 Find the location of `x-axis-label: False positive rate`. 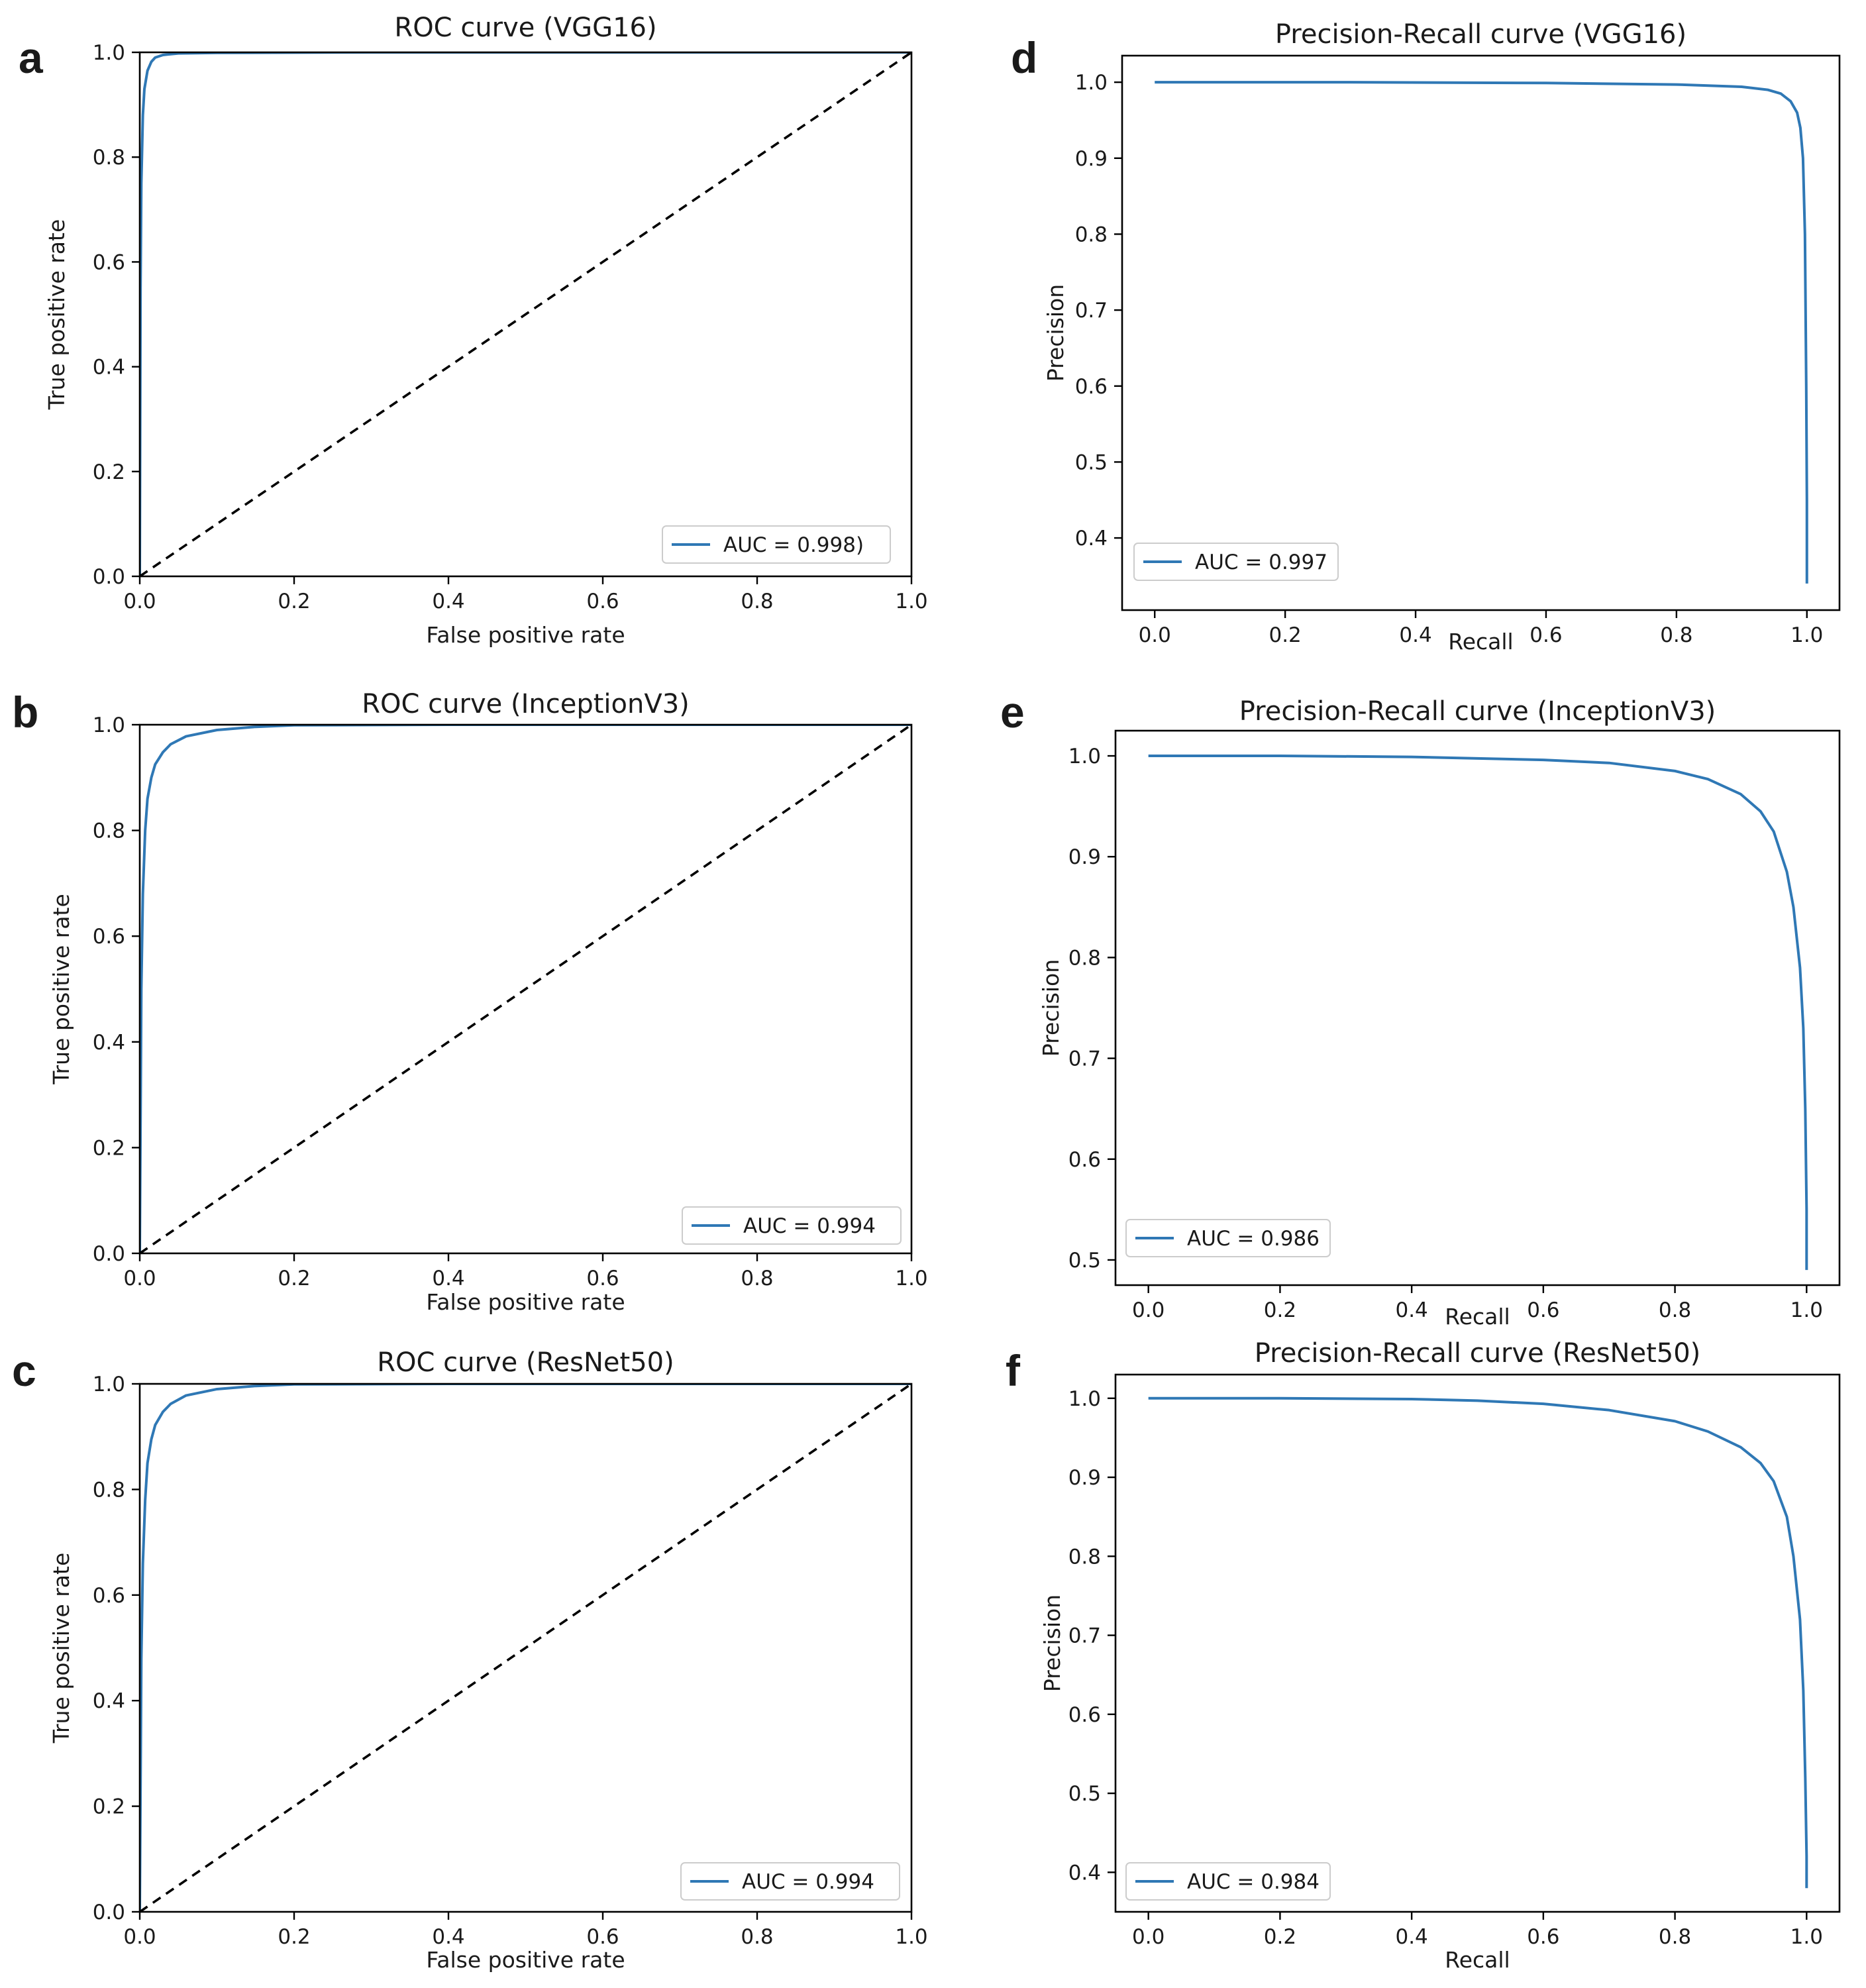

x-axis-label: False positive rate is located at coordinates (525, 1960).